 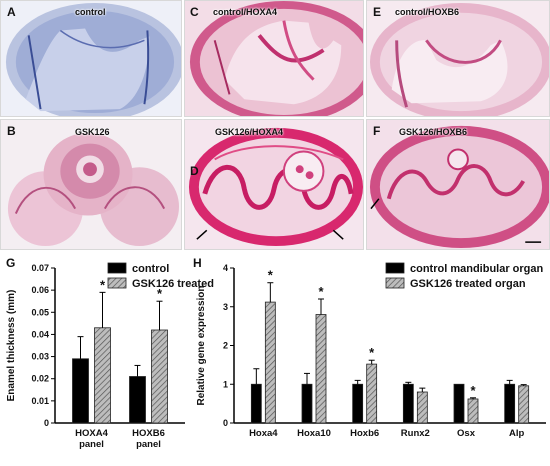 I want to click on panel-letter: A, so click(x=11, y=12).